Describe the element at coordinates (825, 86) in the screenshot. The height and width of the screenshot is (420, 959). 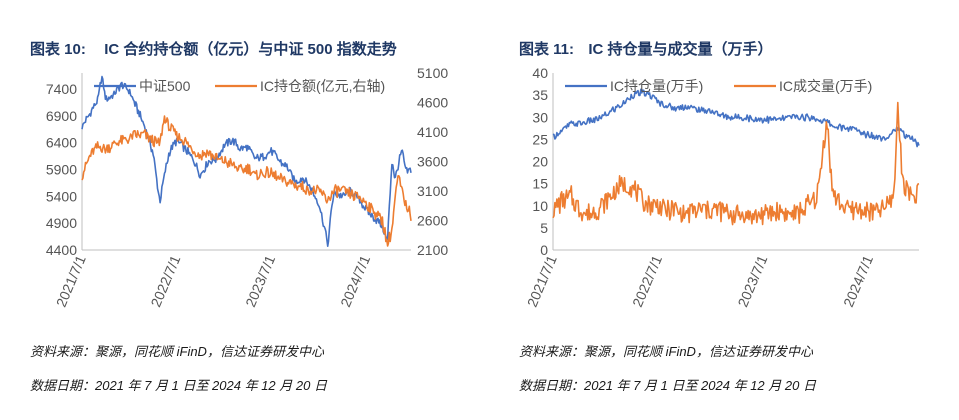
I see `legend-label-2: IC成交量(万手)` at that location.